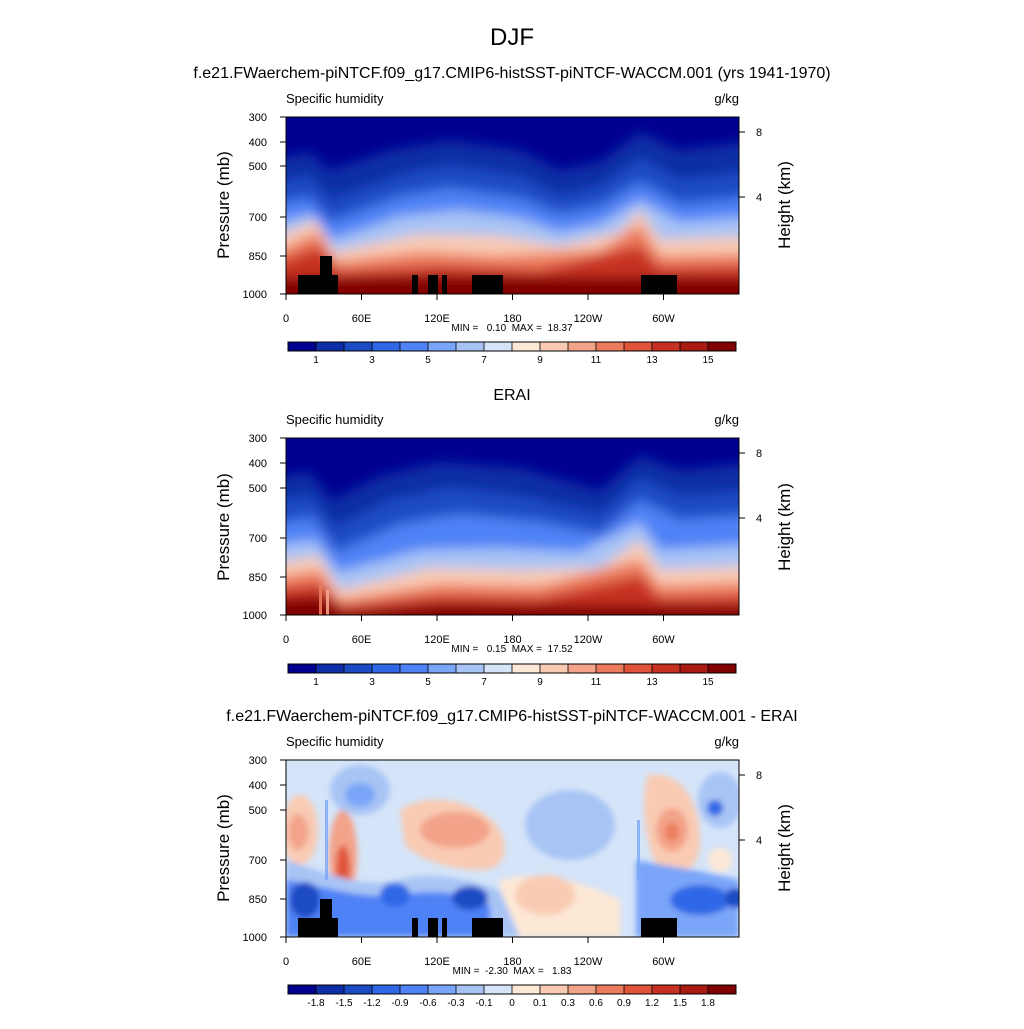 The width and height of the screenshot is (1024, 1029). What do you see at coordinates (784, 527) in the screenshot?
I see `y-axis-label-right: Height (km)` at bounding box center [784, 527].